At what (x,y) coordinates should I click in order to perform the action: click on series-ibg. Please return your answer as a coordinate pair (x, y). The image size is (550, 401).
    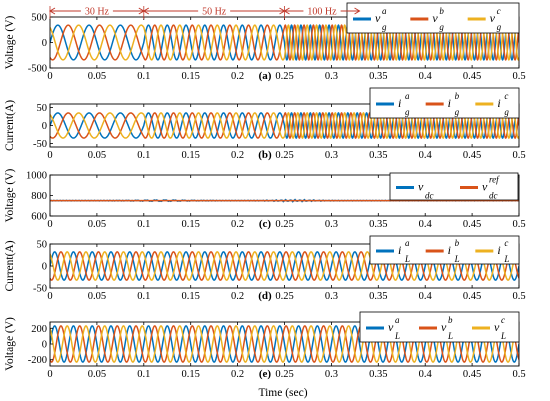
    Looking at the image, I should click on (284, 125).